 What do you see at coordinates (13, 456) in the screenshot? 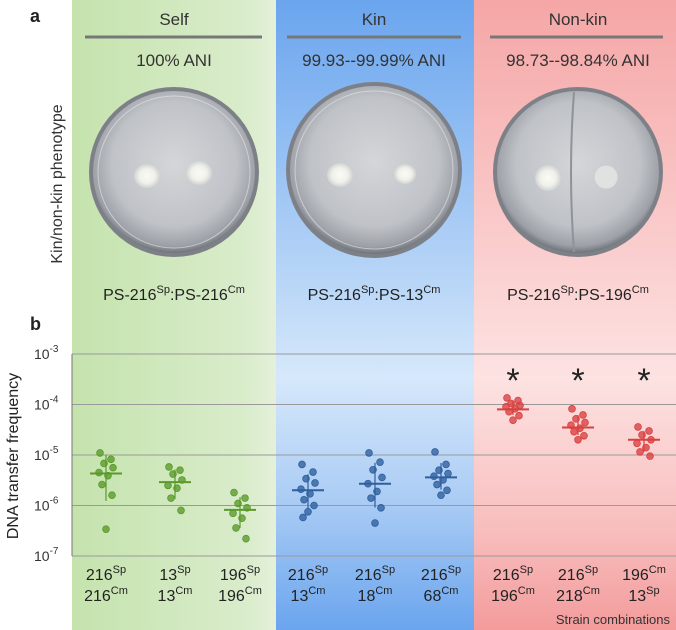
I see `y-axis-label: DNA transfer frequency` at bounding box center [13, 456].